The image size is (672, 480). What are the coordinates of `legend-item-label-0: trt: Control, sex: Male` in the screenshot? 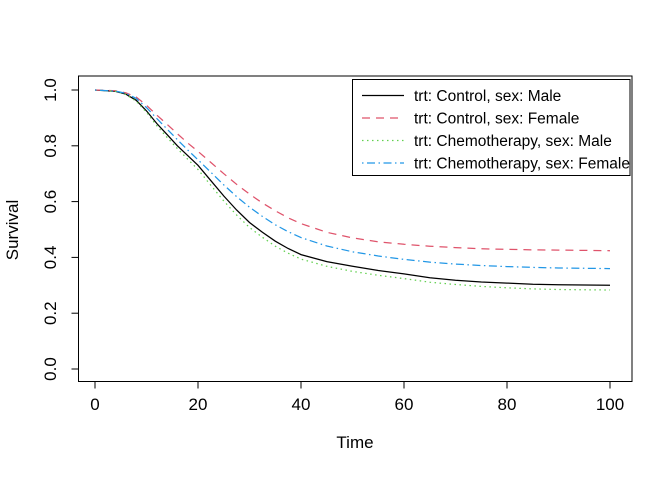 It's located at (487, 96).